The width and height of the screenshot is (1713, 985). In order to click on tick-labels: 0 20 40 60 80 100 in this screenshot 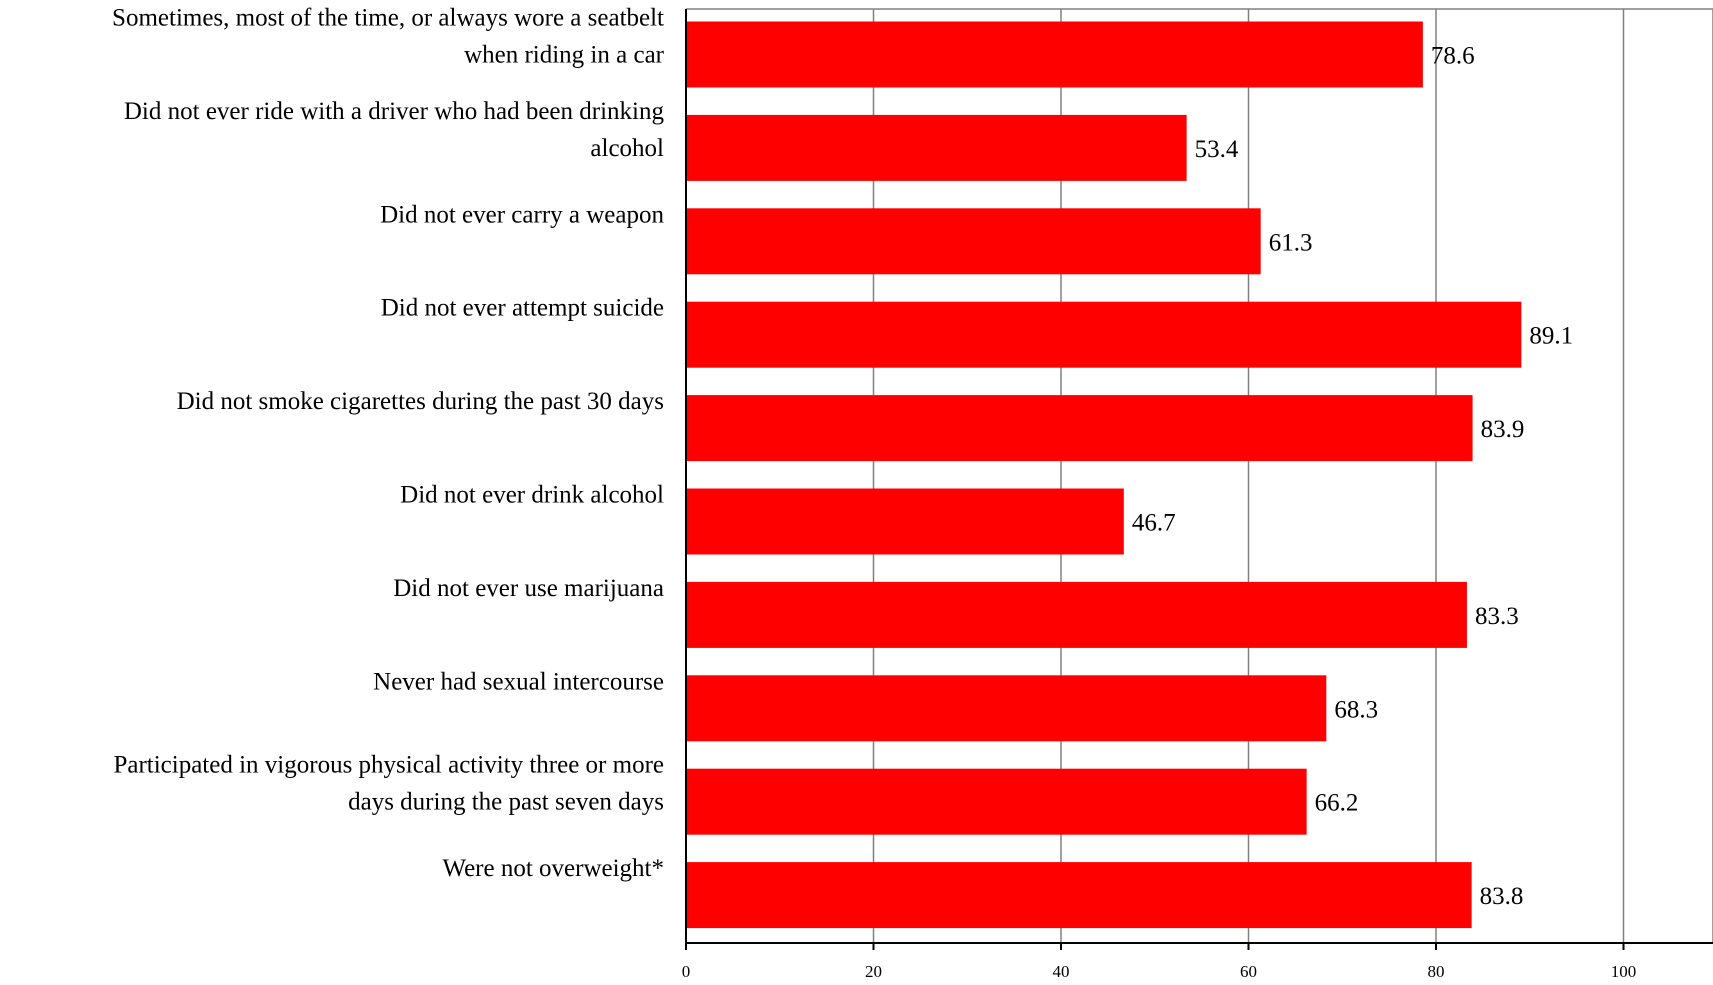, I will do `click(1159, 971)`.